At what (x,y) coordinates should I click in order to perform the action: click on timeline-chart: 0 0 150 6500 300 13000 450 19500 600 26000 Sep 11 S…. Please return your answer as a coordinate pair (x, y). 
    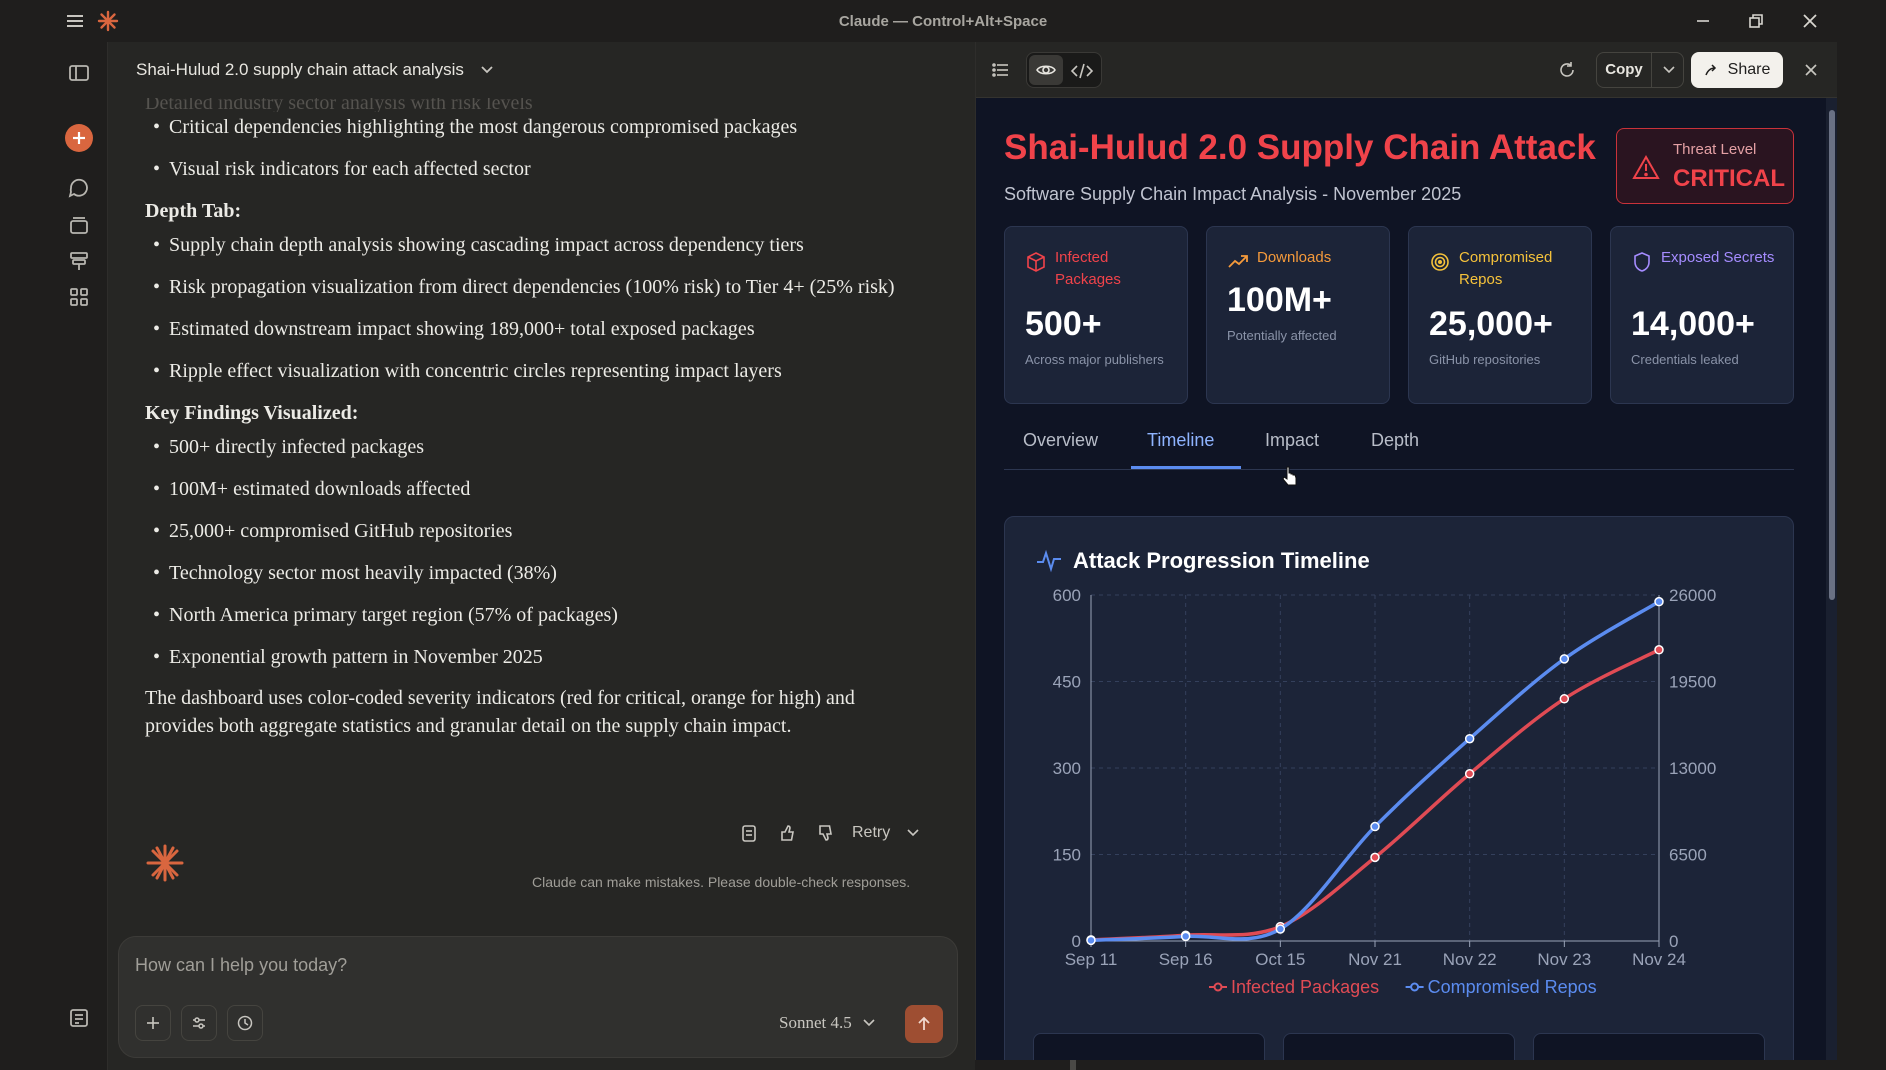
    Looking at the image, I should click on (1385, 791).